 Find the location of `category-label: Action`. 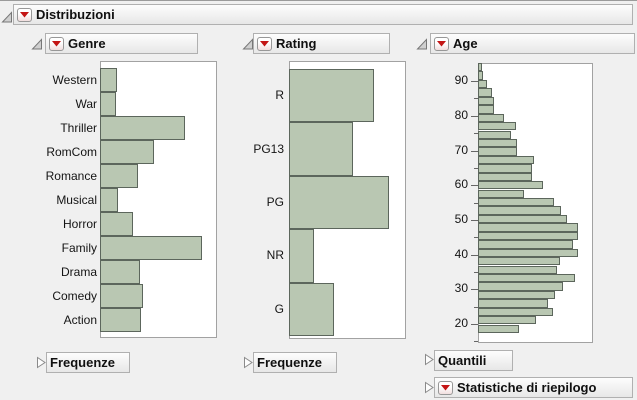

category-label: Action is located at coordinates (80, 319).